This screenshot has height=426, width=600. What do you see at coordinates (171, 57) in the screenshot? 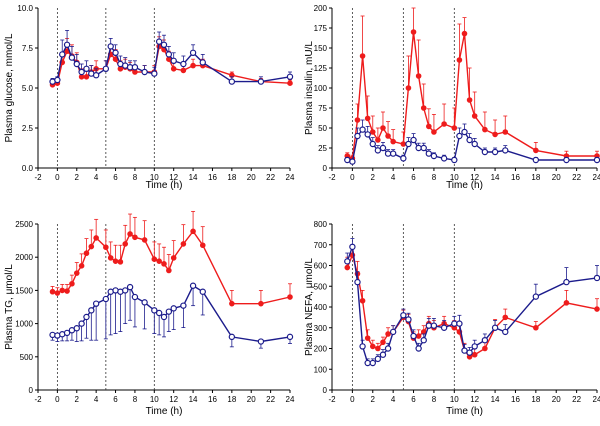
I see `series-blue` at bounding box center [171, 57].